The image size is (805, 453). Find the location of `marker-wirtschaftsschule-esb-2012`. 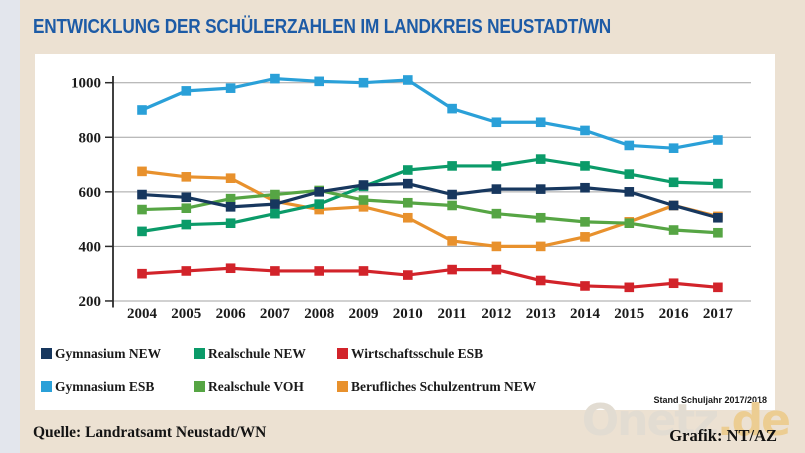

marker-wirtschaftsschule-esb-2012 is located at coordinates (496, 269).